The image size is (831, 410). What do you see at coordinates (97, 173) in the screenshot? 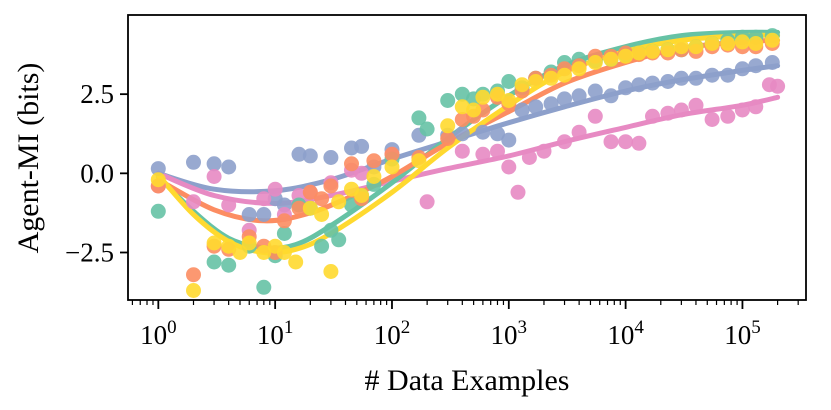
I see `y-tick-label-1: 0.0` at bounding box center [97, 173].